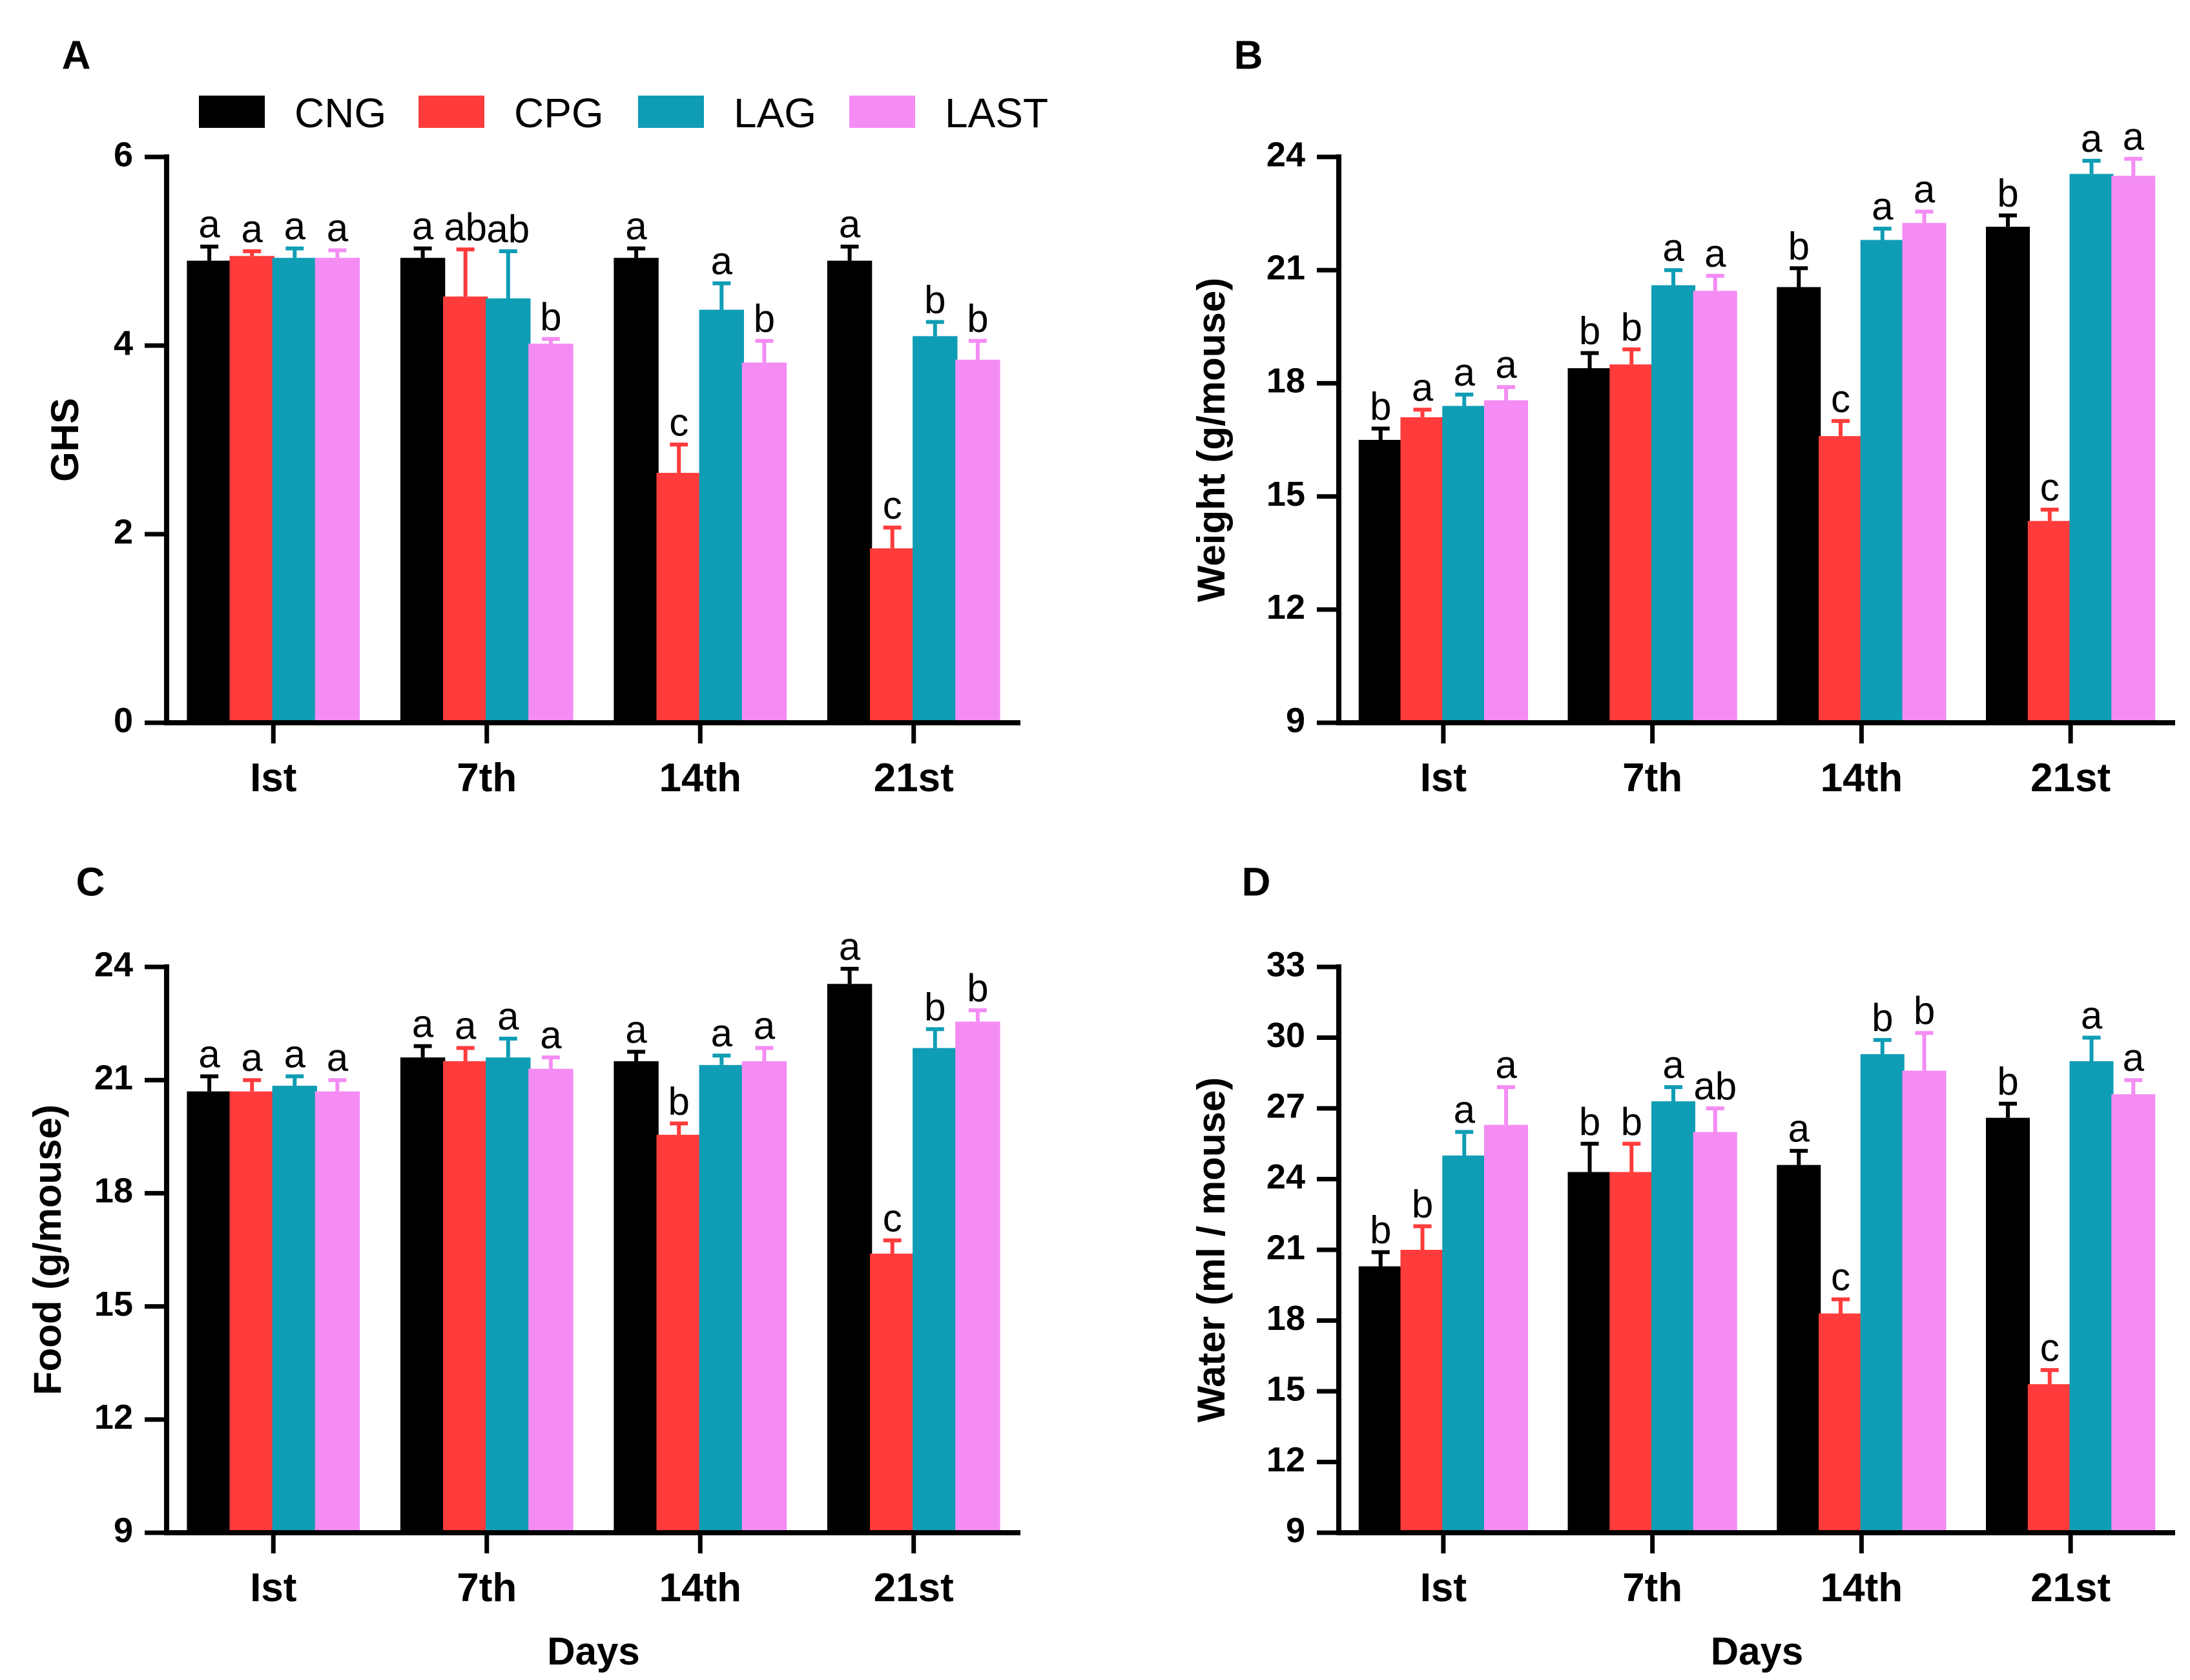  I want to click on y-axis-label: Food (g/mouse), so click(47, 1249).